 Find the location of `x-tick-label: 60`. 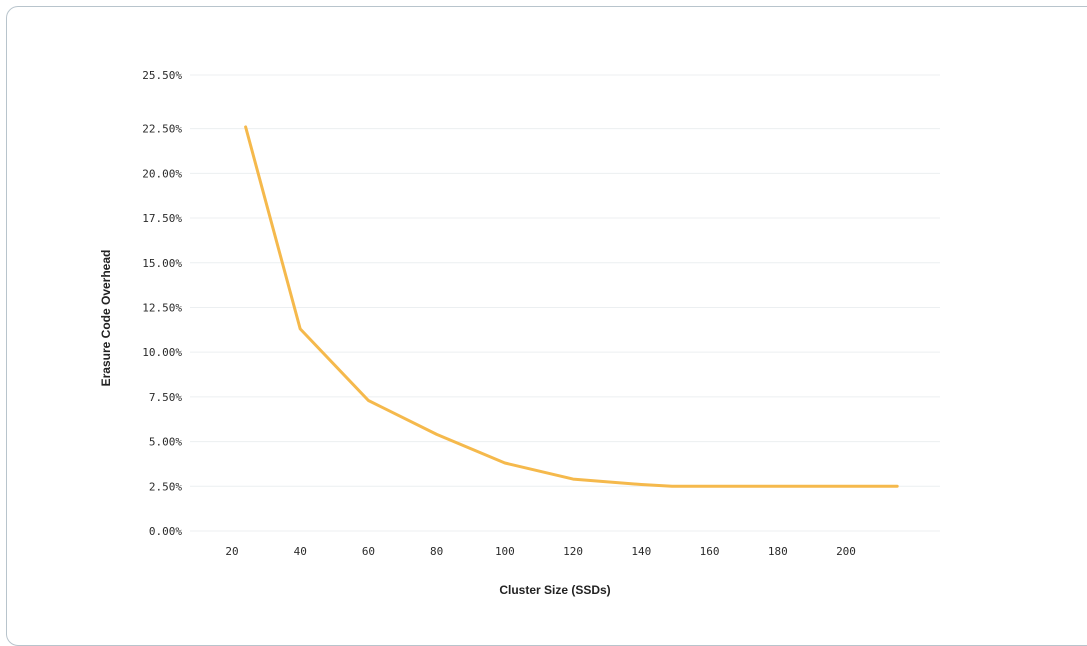

x-tick-label: 60 is located at coordinates (368, 551).